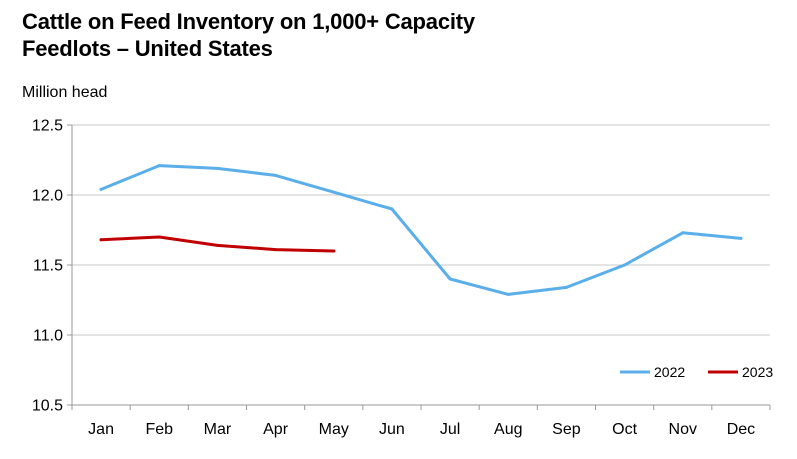 The height and width of the screenshot is (459, 797). I want to click on x-tick-label-jul: Jul, so click(450, 429).